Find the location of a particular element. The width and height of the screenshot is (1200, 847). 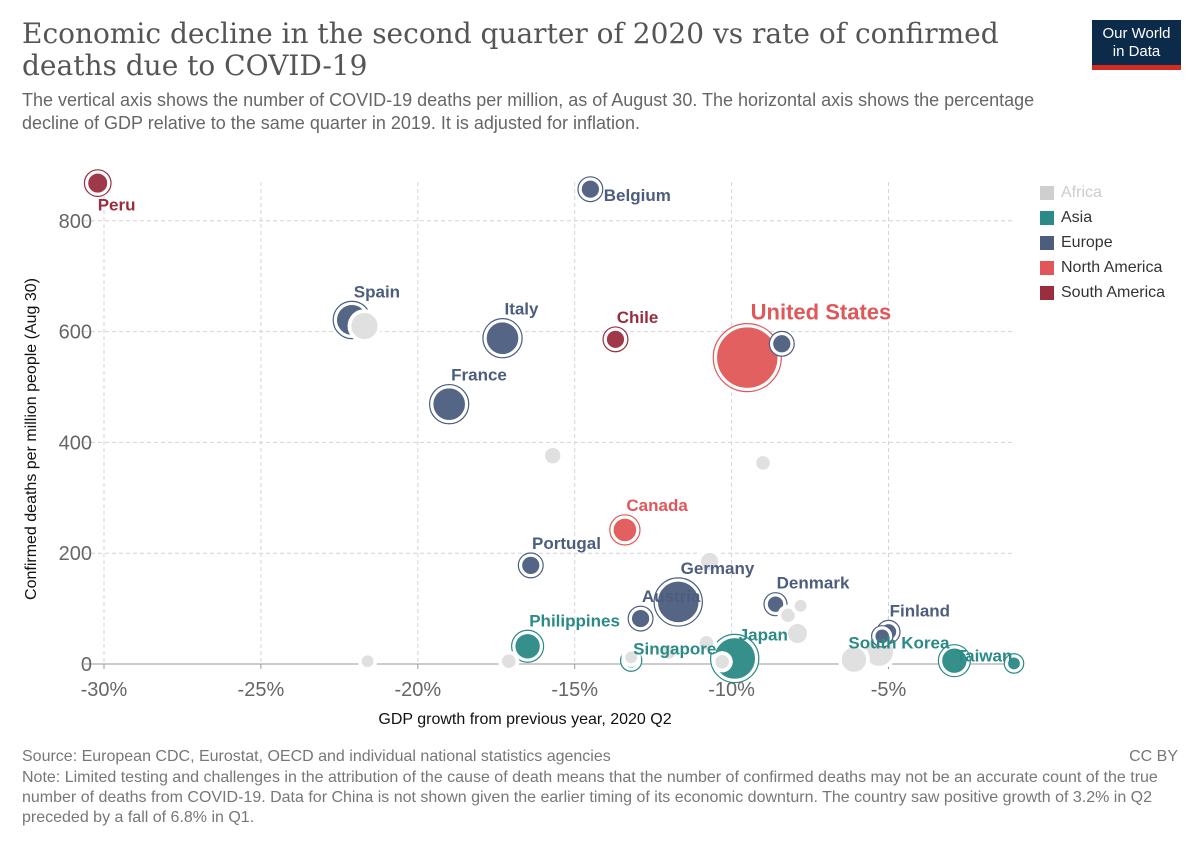

point-italy is located at coordinates (502, 338).